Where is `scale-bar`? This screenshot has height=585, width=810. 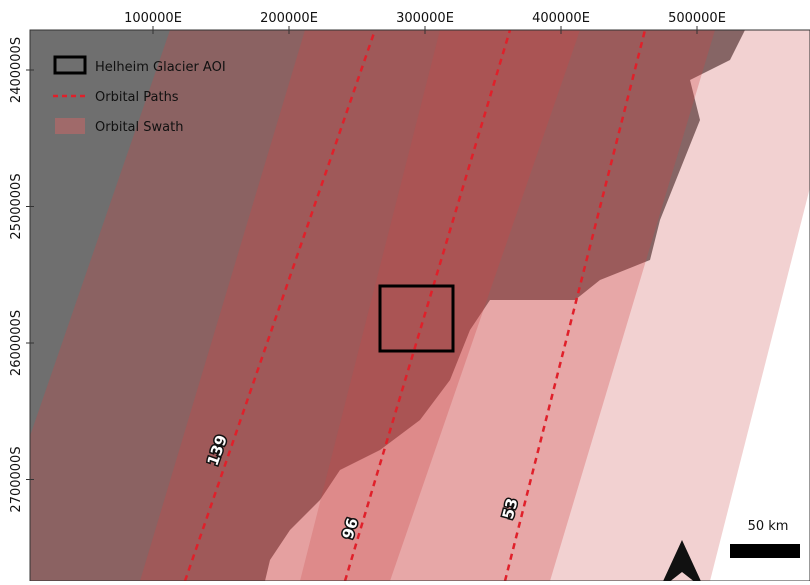
scale-bar is located at coordinates (765, 551).